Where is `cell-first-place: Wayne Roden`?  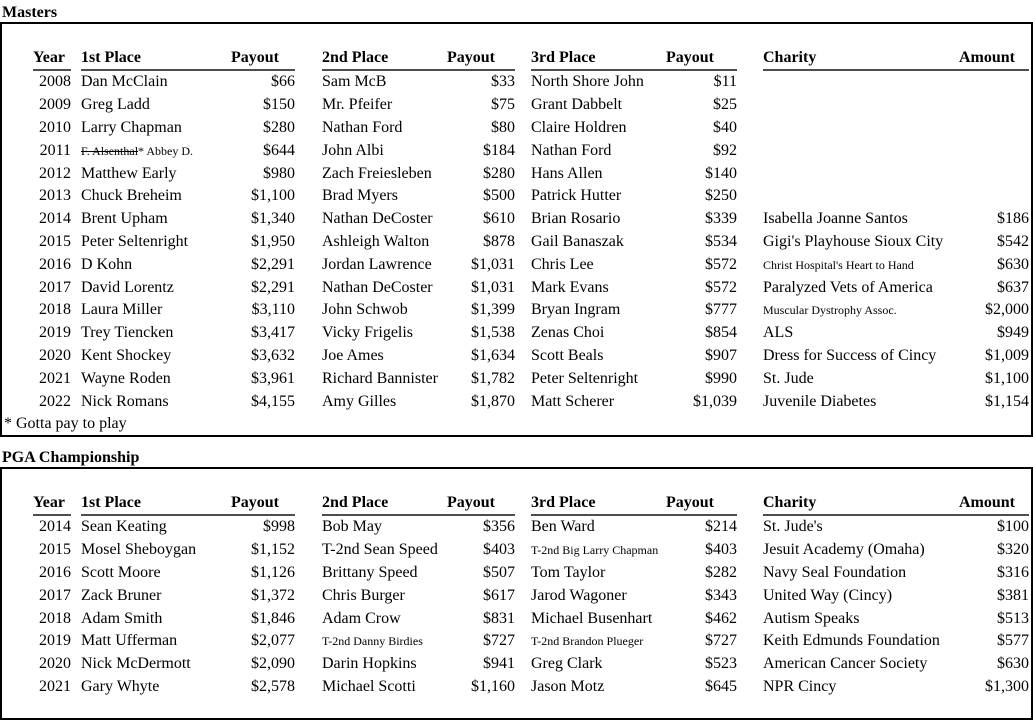
cell-first-place: Wayne Roden is located at coordinates (126, 378).